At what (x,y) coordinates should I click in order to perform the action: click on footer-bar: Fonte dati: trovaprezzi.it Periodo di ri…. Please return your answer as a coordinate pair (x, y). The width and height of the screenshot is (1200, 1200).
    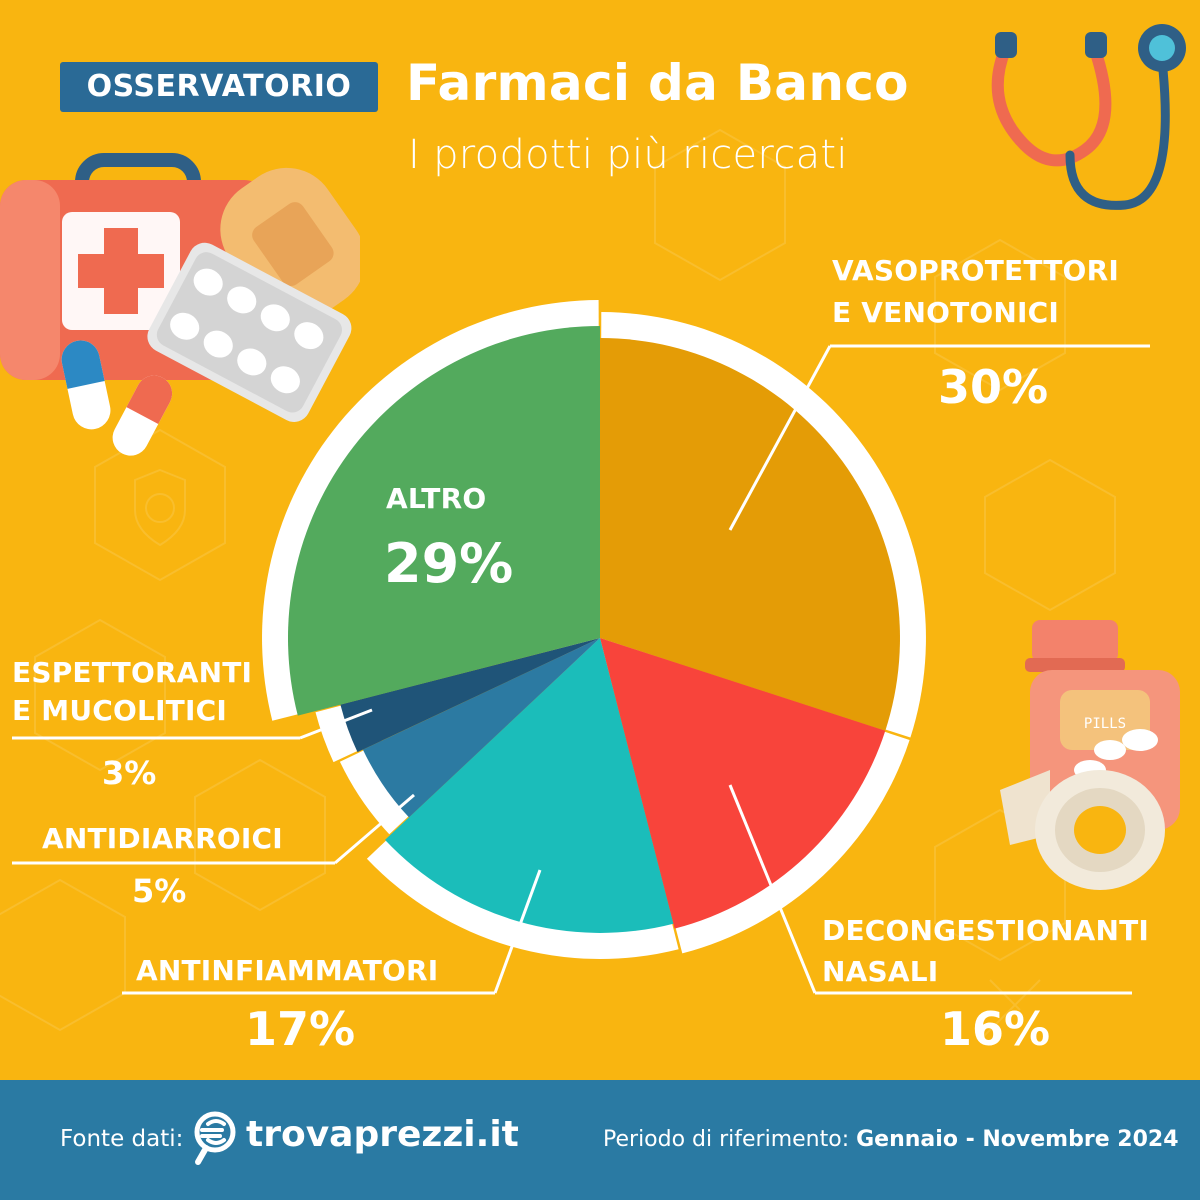
    Looking at the image, I should click on (600, 1140).